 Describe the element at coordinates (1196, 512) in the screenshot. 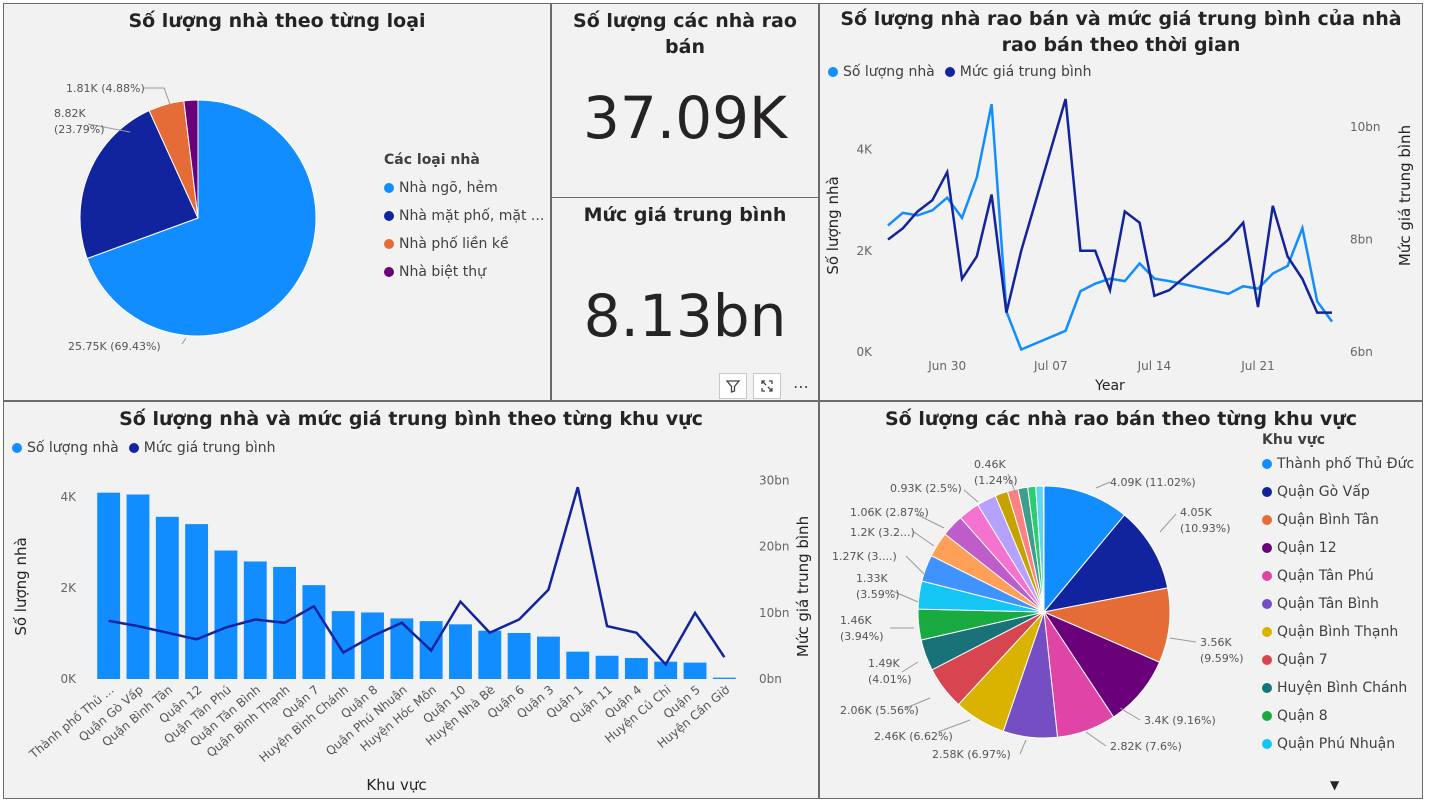

I see `region-data-label: 4.05K` at that location.